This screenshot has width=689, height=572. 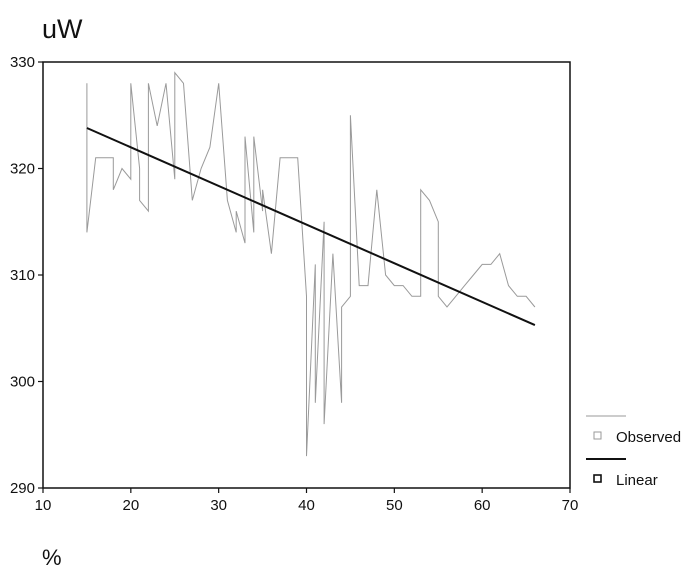 What do you see at coordinates (22, 382) in the screenshot?
I see `y-tick-label: 300` at bounding box center [22, 382].